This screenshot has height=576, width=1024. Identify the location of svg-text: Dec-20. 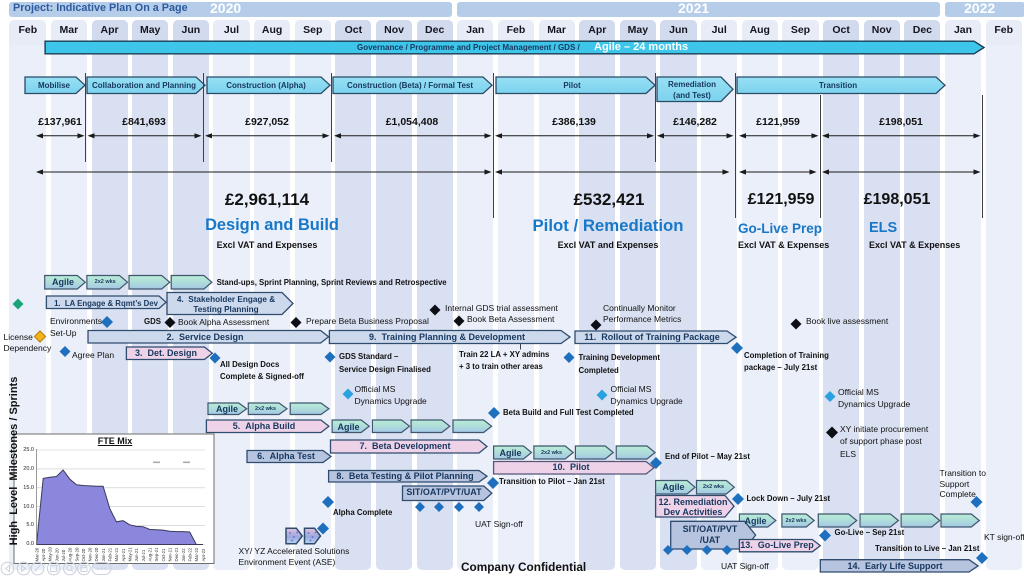
(96, 554).